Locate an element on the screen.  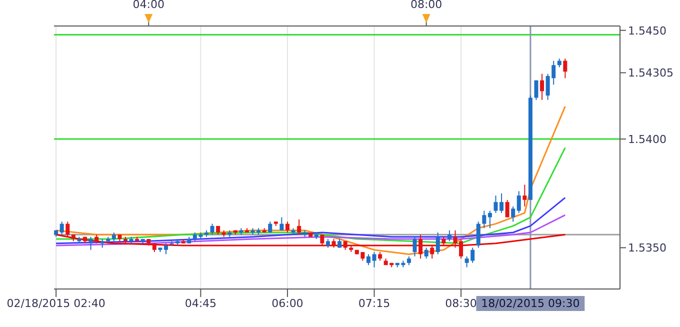
x-tick-label: 08:30 is located at coordinates (461, 303).